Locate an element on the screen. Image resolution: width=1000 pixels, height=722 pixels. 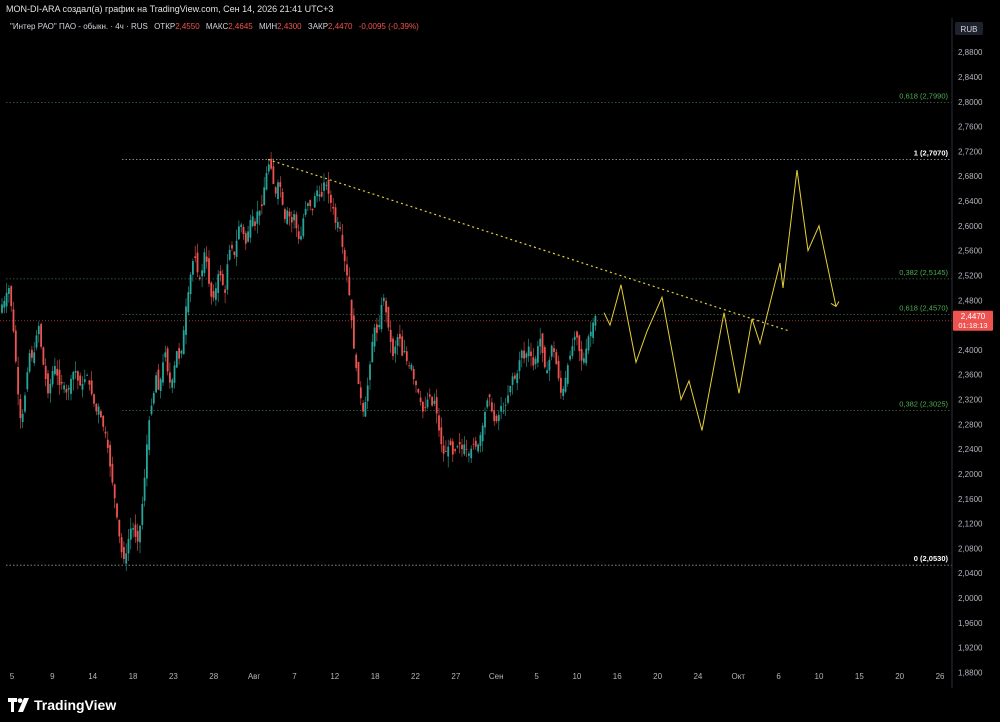
x-tick-label: 23 is located at coordinates (173, 676).